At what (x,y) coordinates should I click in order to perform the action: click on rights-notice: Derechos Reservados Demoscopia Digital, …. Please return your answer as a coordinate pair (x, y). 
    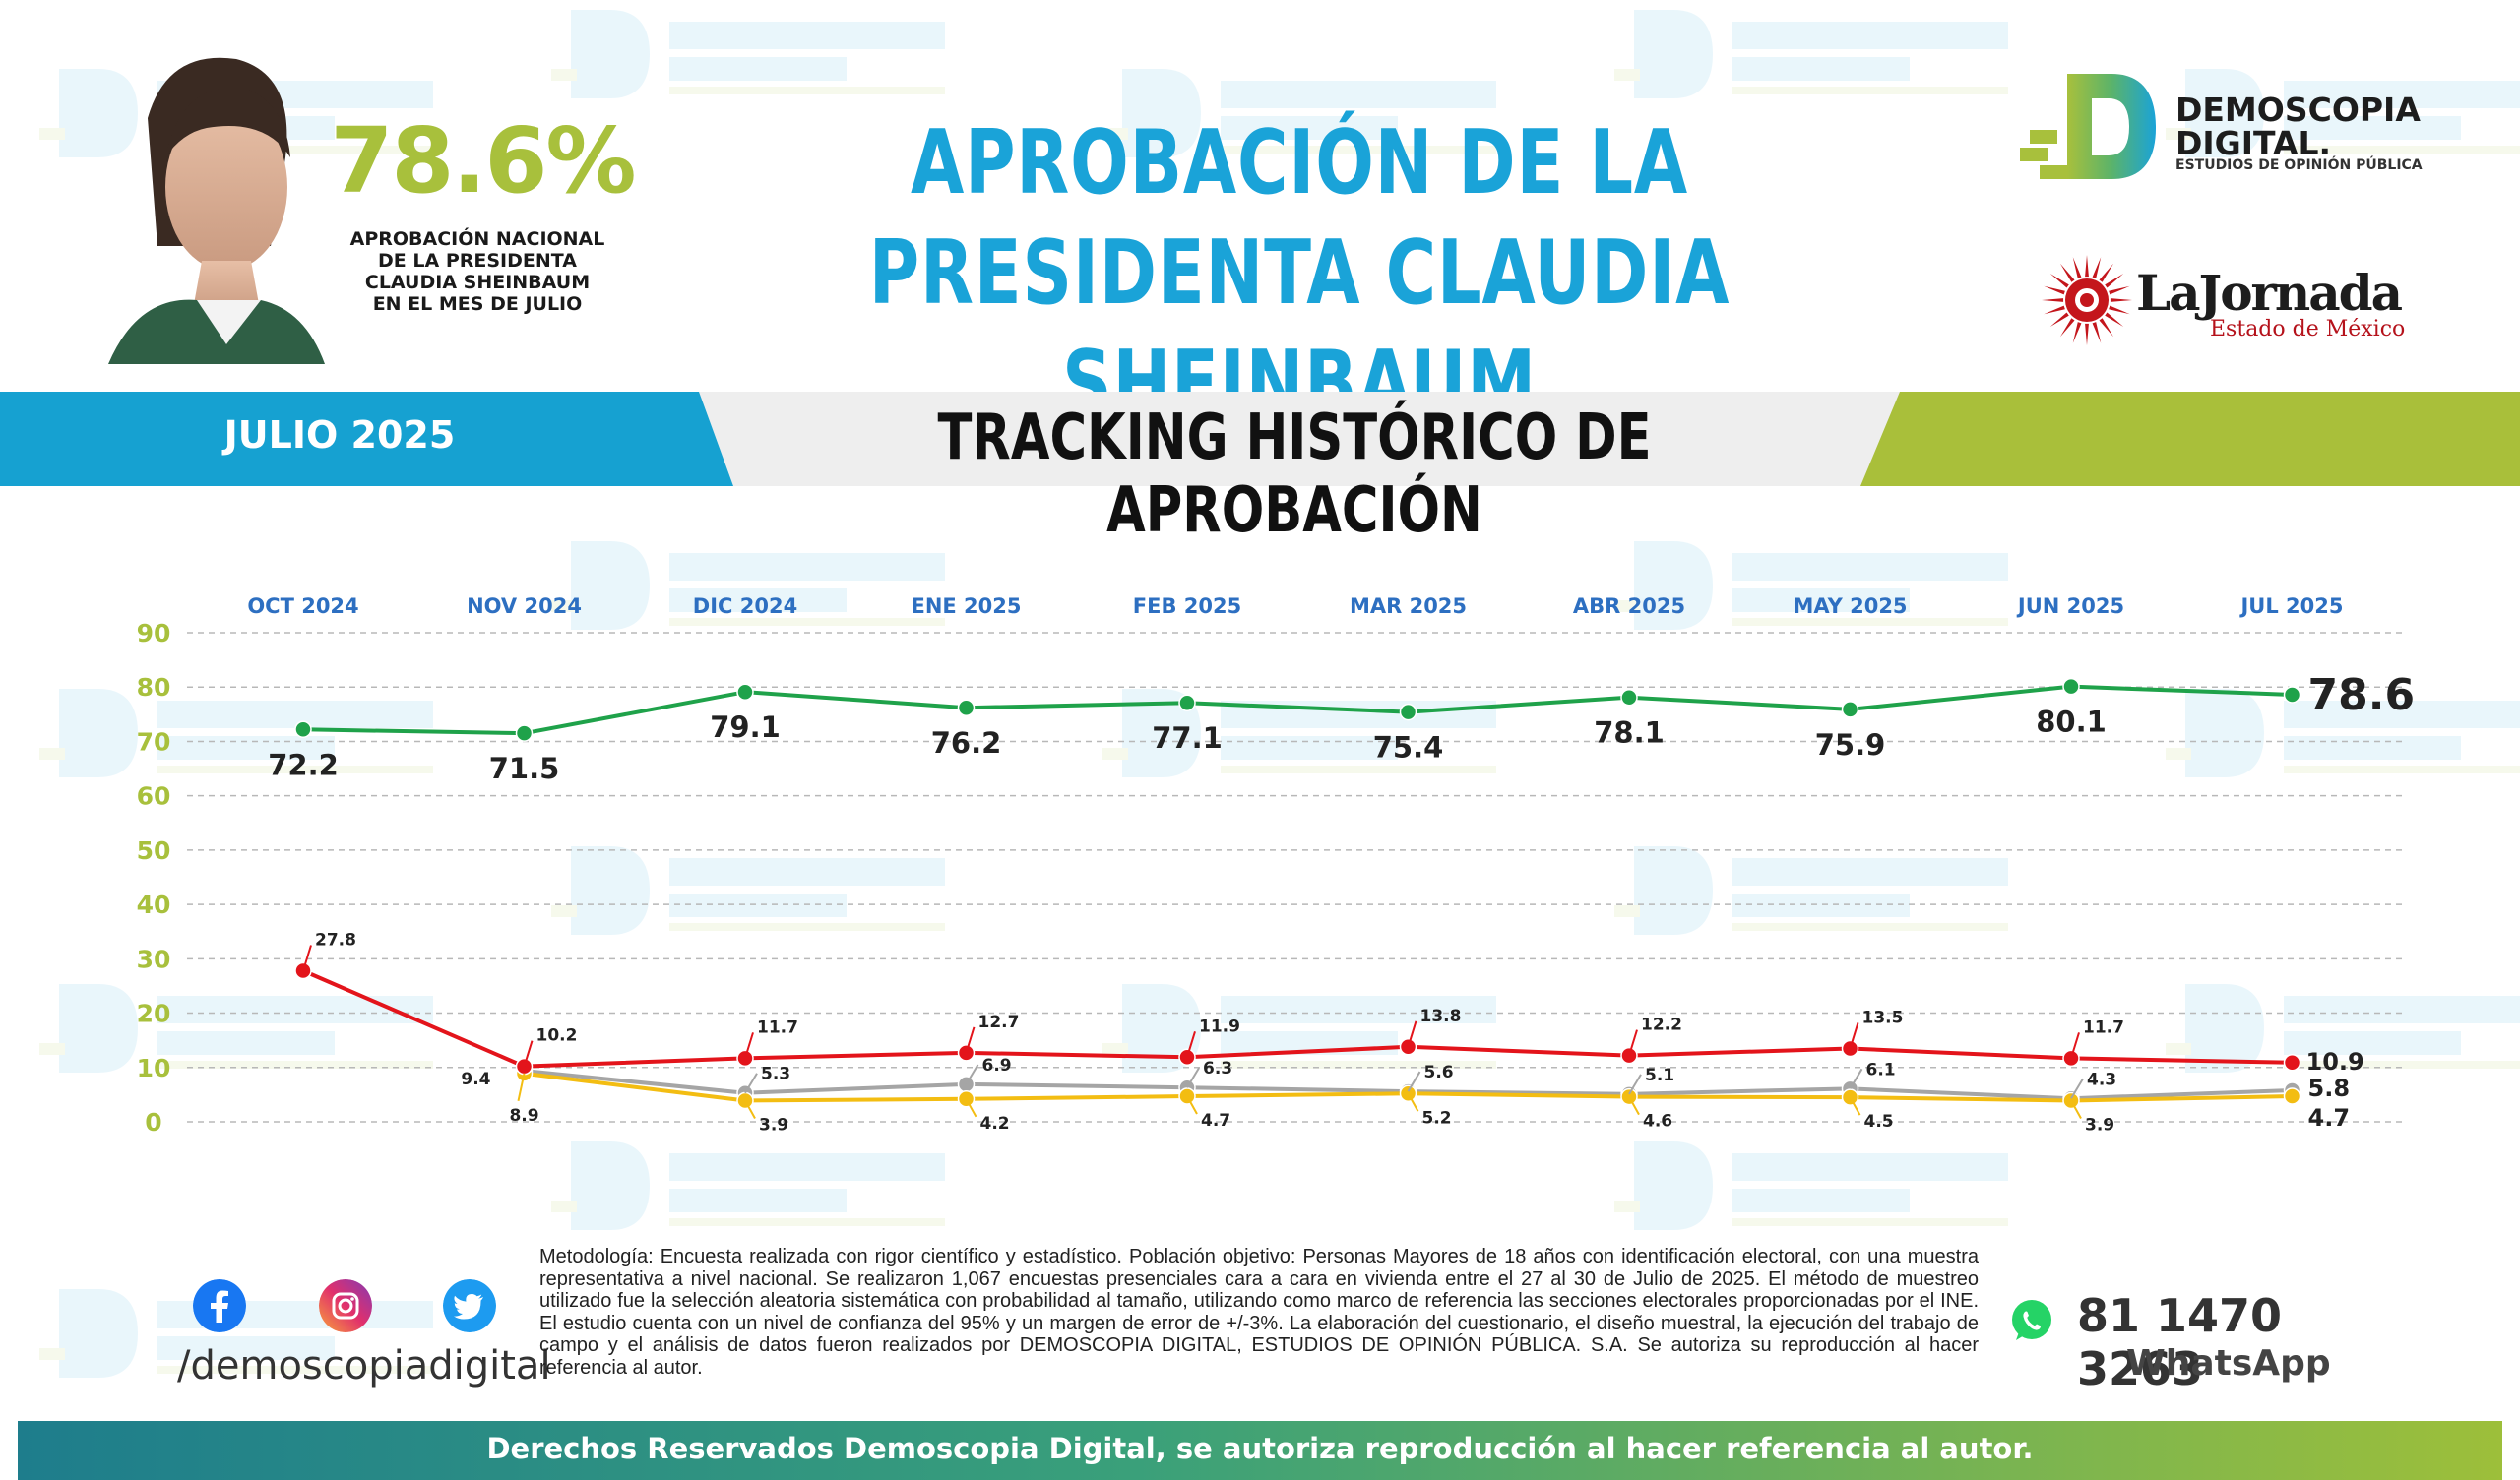
    Looking at the image, I should click on (1260, 1449).